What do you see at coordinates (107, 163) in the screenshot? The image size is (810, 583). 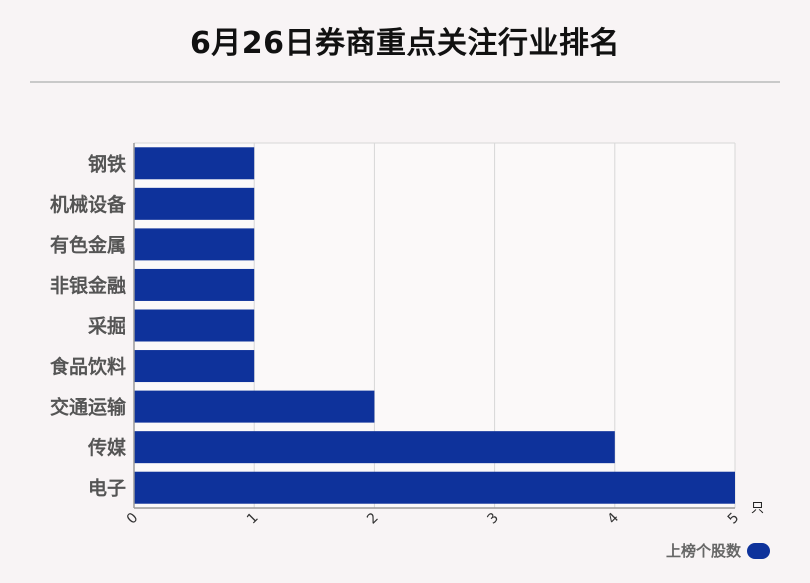 I see `category-label: 钢铁` at bounding box center [107, 163].